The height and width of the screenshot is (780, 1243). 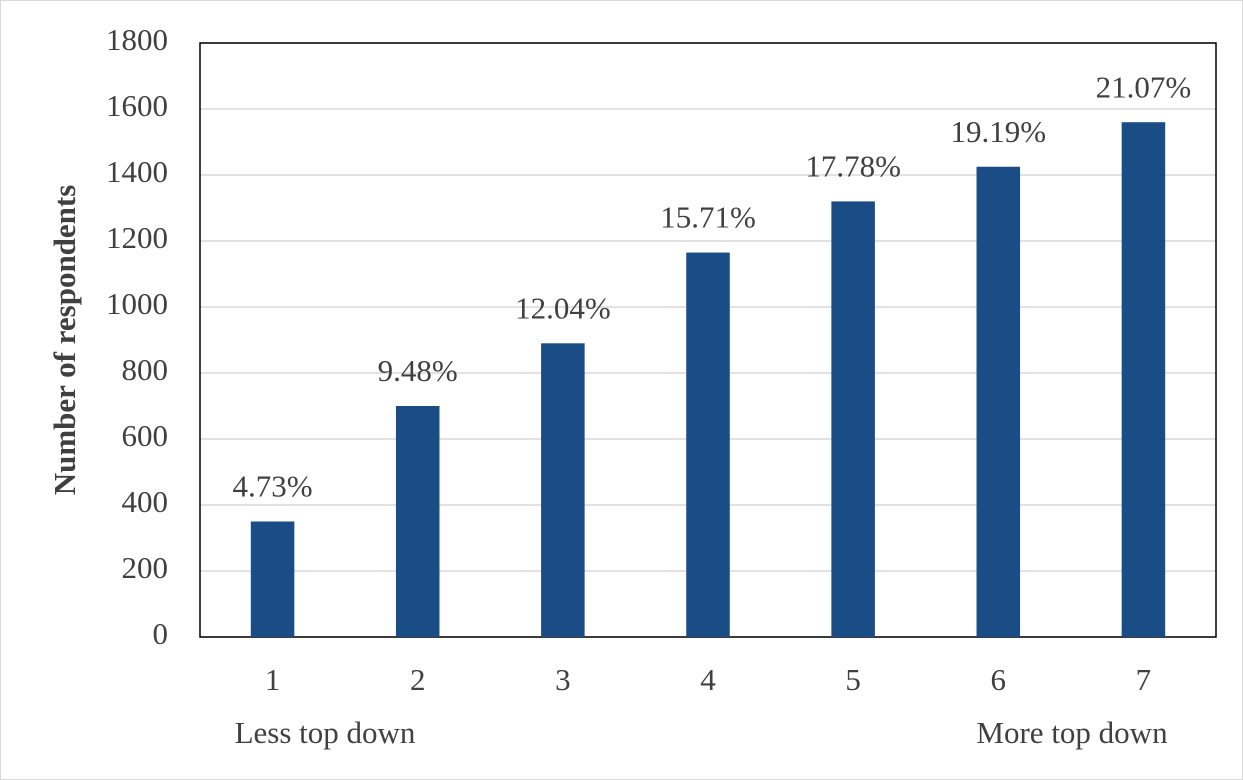 What do you see at coordinates (853, 166) in the screenshot?
I see `data-label: 17.78%` at bounding box center [853, 166].